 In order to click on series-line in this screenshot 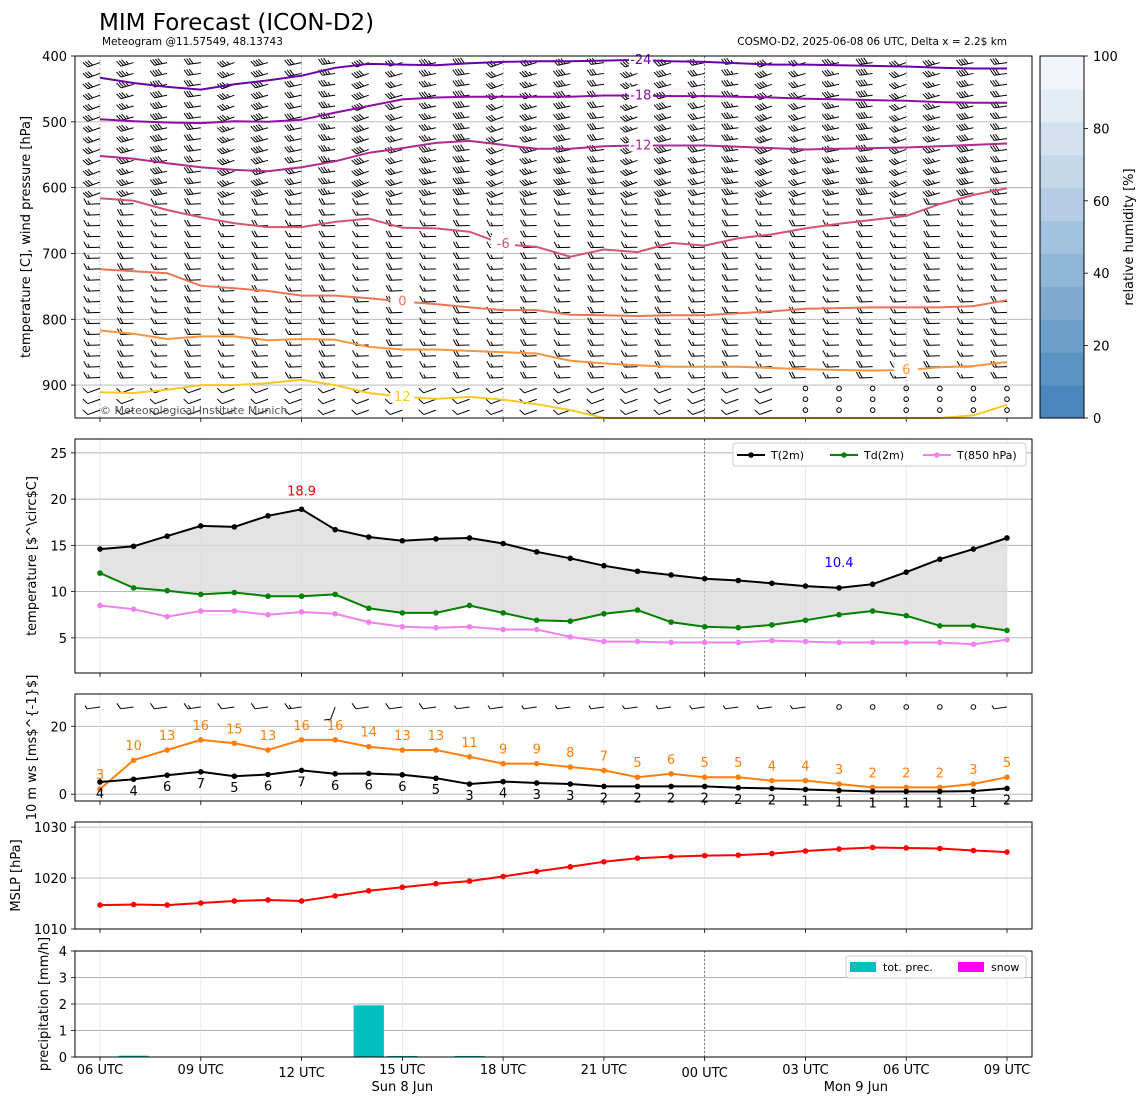, I will do `click(553, 876)`.